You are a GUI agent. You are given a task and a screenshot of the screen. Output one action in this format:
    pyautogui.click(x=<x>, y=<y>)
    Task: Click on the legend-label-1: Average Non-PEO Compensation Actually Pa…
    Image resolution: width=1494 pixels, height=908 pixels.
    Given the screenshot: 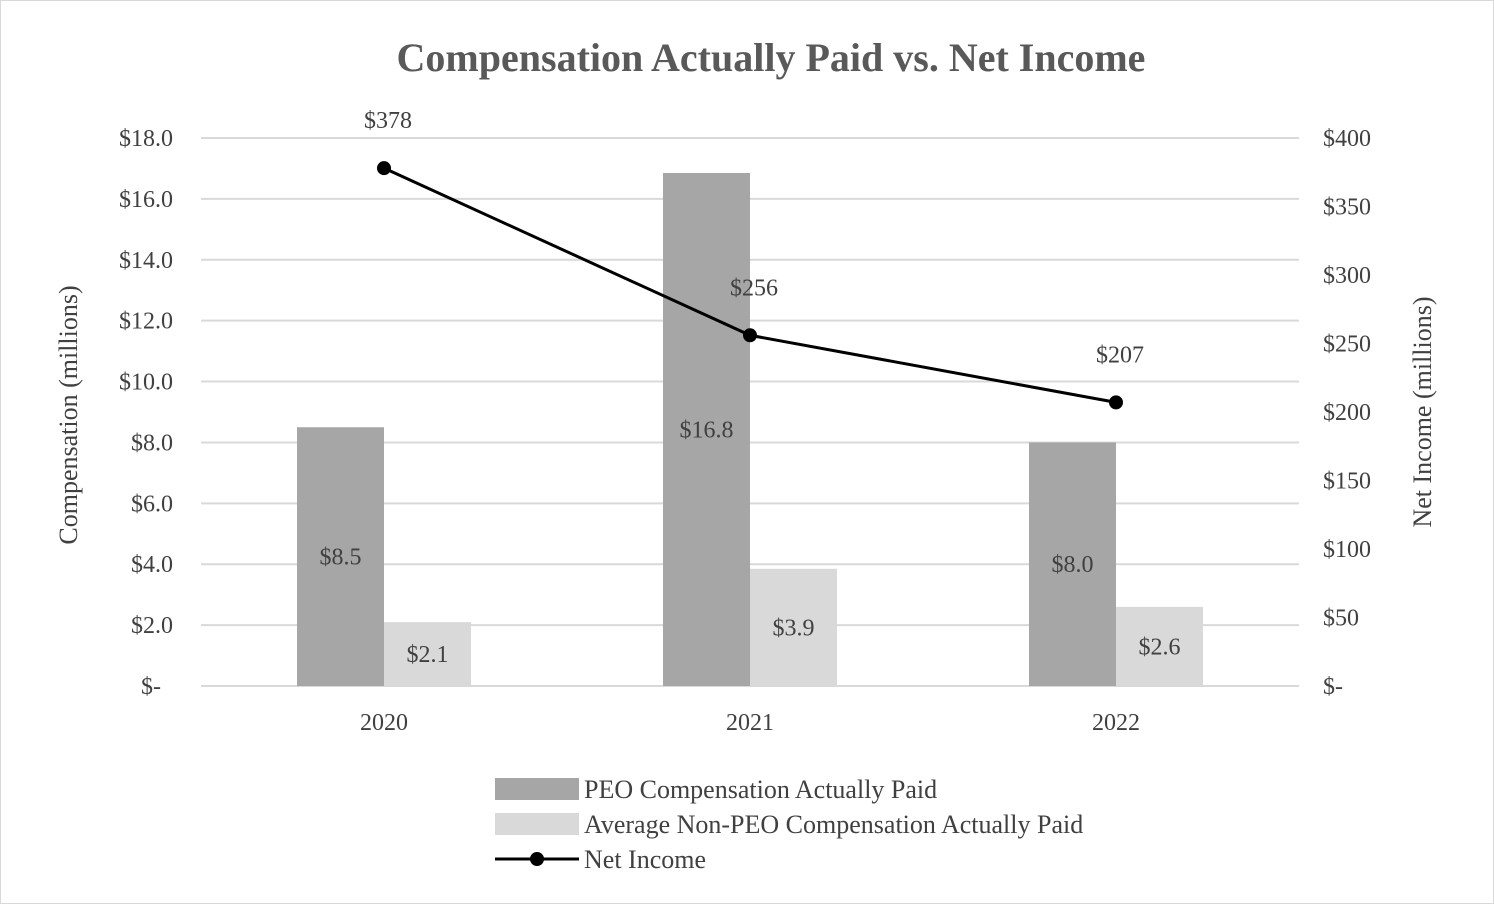 What is the action you would take?
    pyautogui.click(x=833, y=824)
    